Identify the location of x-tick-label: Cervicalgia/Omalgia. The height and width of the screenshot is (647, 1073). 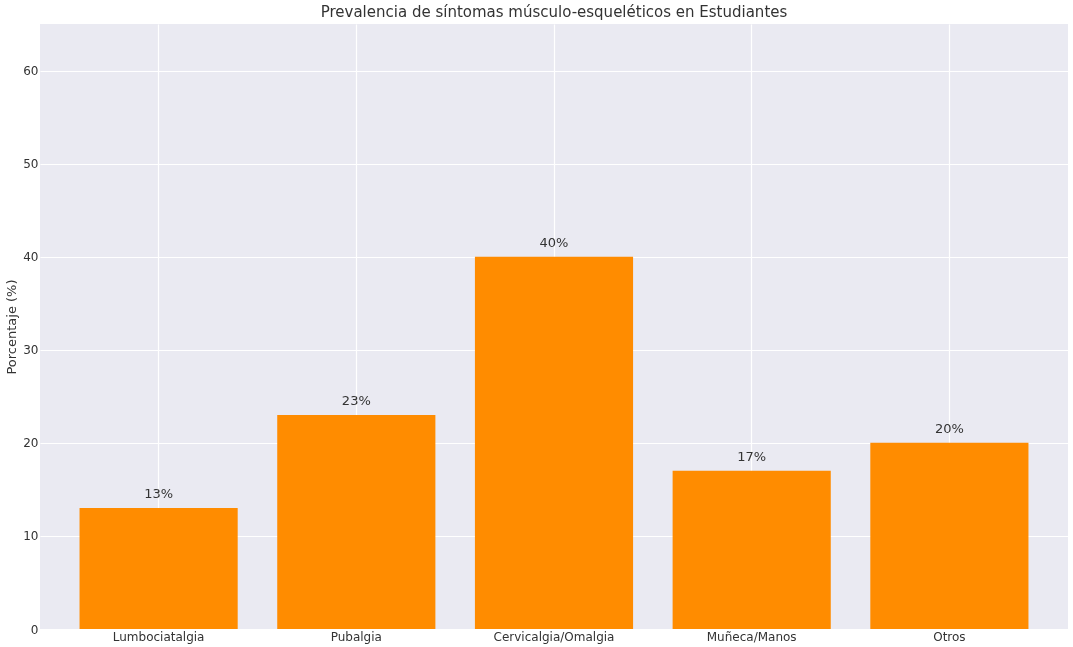
(554, 636).